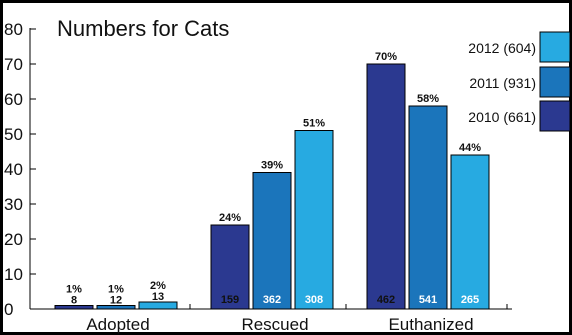 The image size is (572, 335). I want to click on bar-2011-euthanized, so click(428, 207).